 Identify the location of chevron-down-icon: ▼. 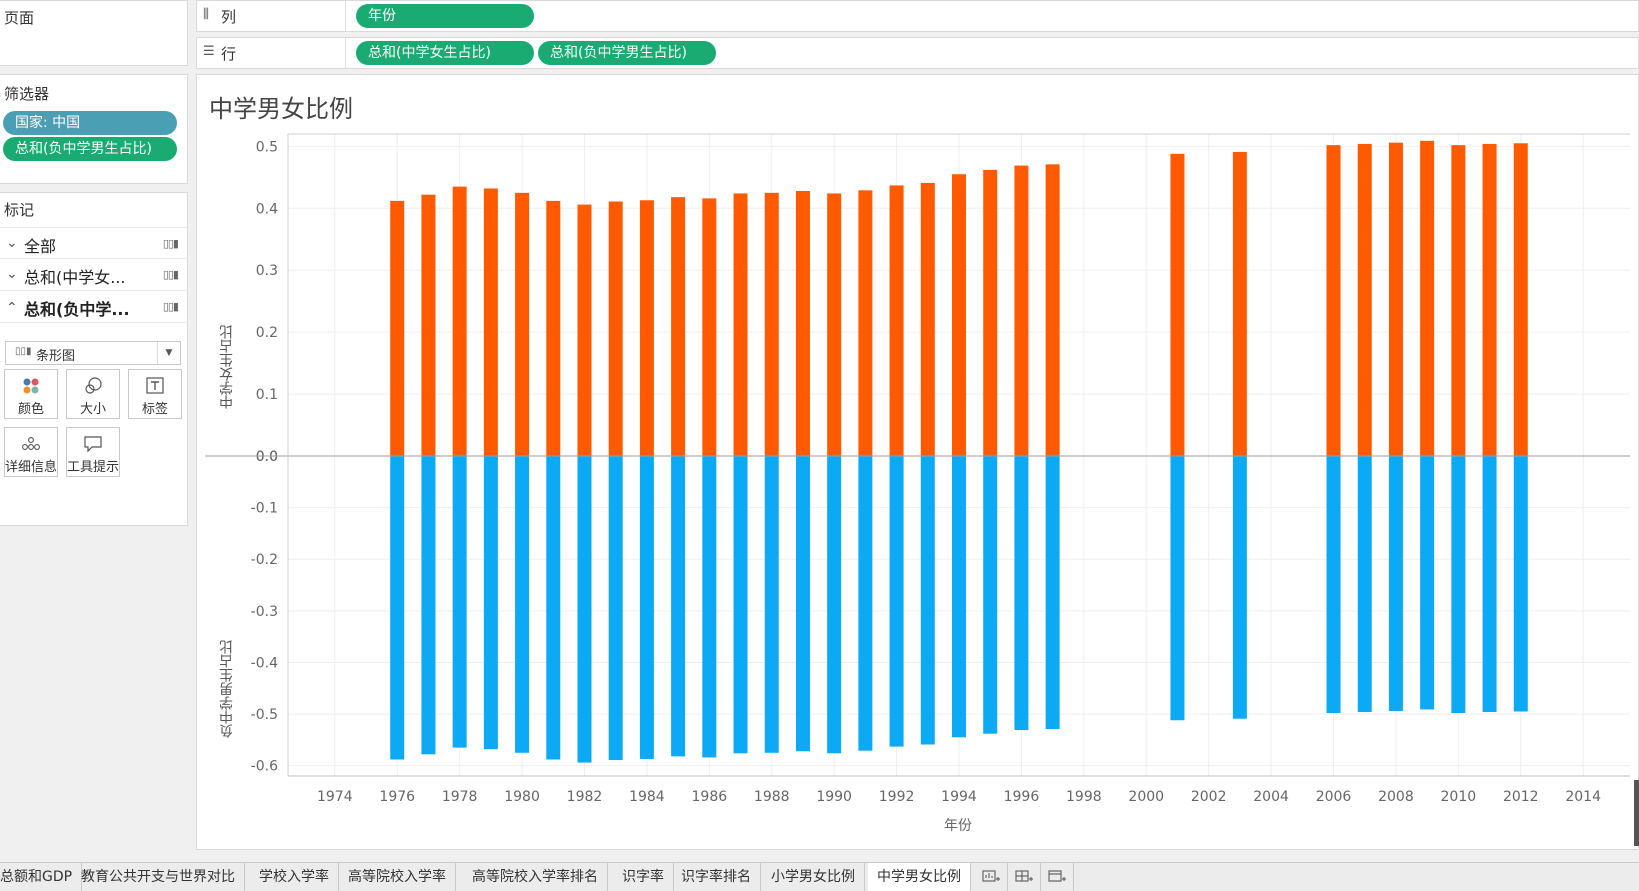
(168, 353).